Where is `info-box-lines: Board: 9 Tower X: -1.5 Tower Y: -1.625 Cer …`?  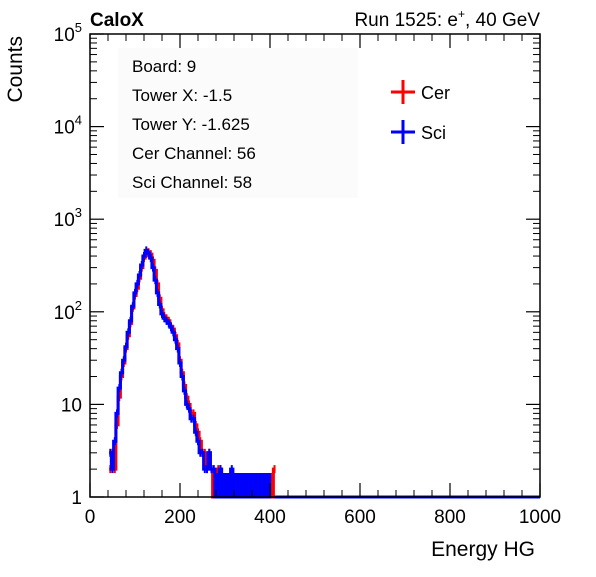
info-box-lines: Board: 9 Tower X: -1.5 Tower Y: -1.625 Cer … is located at coordinates (194, 124).